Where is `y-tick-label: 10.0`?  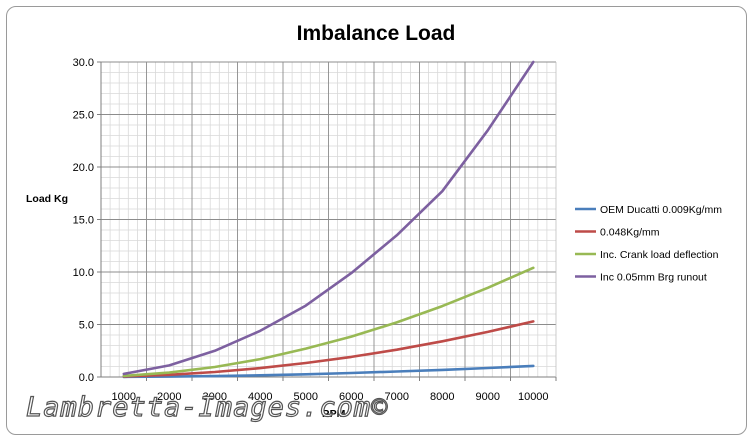 y-tick-label: 10.0 is located at coordinates (83, 273).